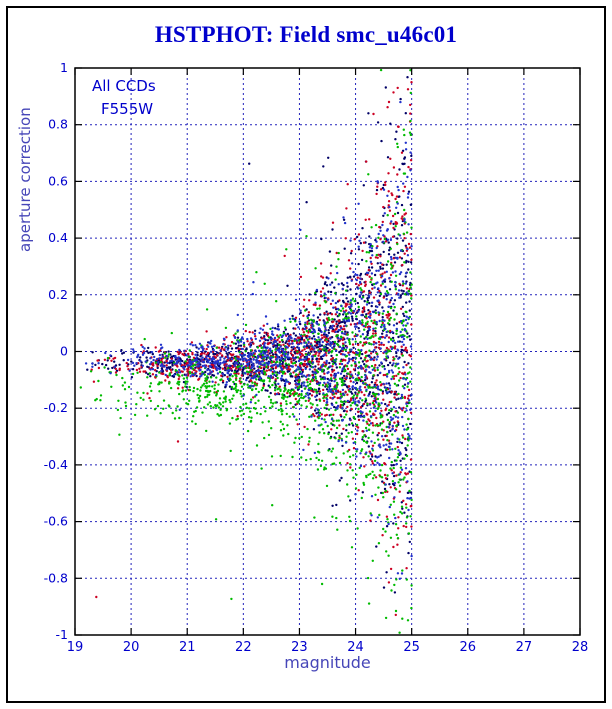  I want to click on svg-text: -0.6, so click(56, 521).